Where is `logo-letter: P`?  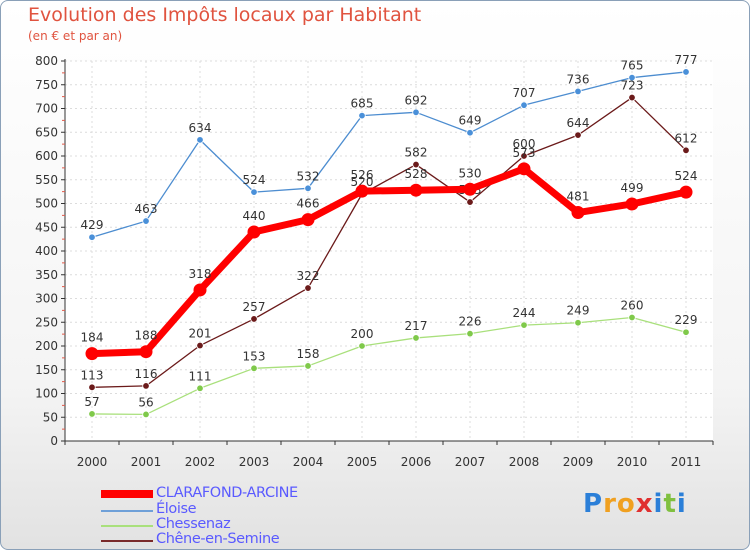 logo-letter: P is located at coordinates (593, 504).